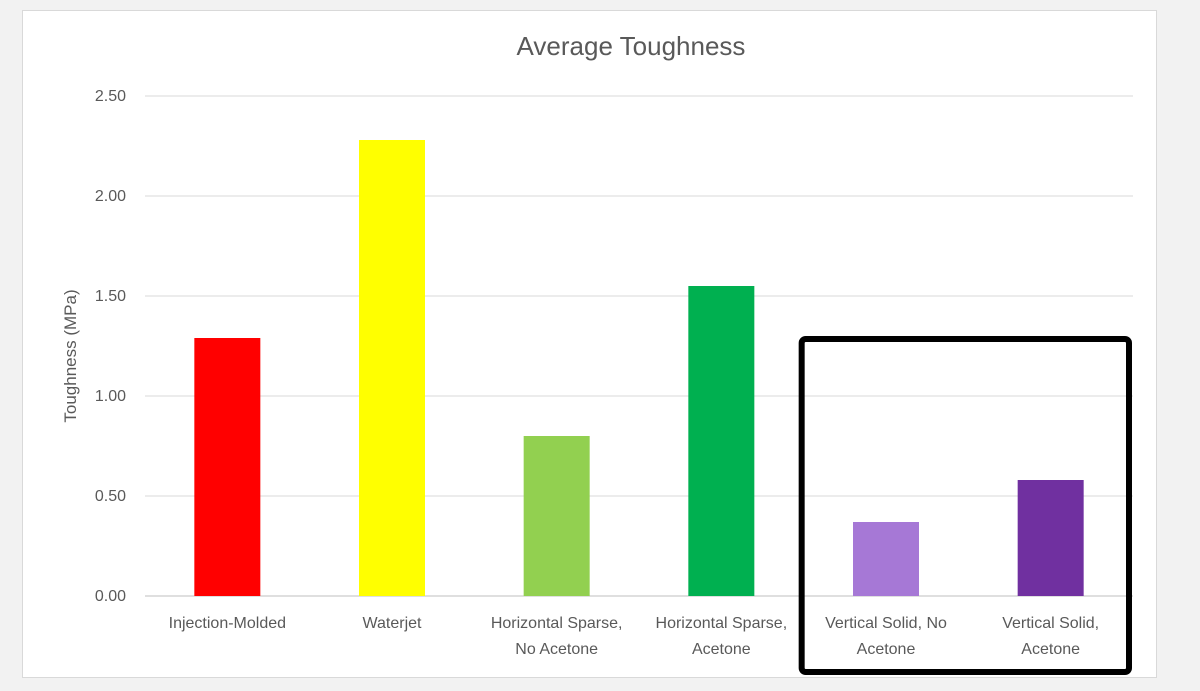 Image resolution: width=1200 pixels, height=691 pixels. Describe the element at coordinates (110, 396) in the screenshot. I see `y-tick-label: 1.00` at that location.